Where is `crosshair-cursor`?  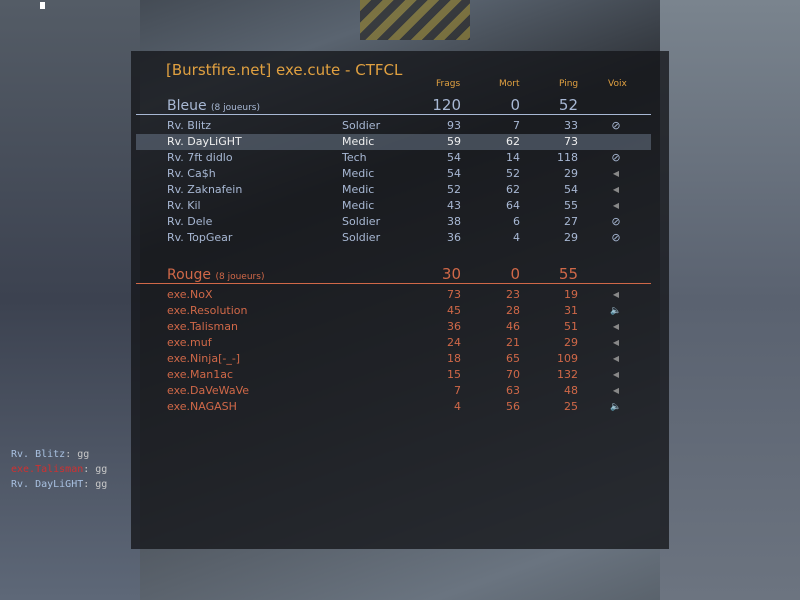
crosshair-cursor is located at coordinates (42, 5).